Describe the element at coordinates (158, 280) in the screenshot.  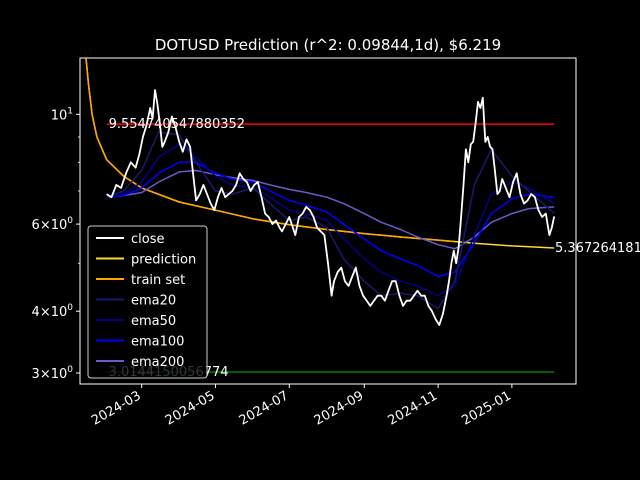
I see `legend-label-train: train set` at that location.